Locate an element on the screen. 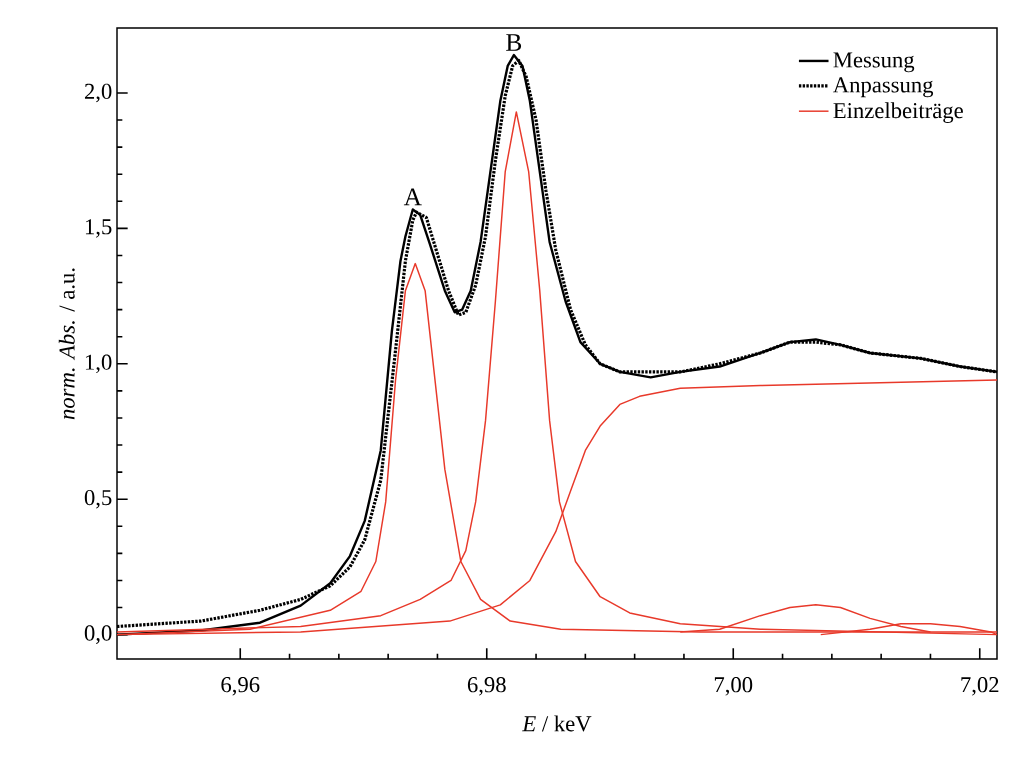 This screenshot has height=757, width=1016. annotation: B is located at coordinates (514, 42).